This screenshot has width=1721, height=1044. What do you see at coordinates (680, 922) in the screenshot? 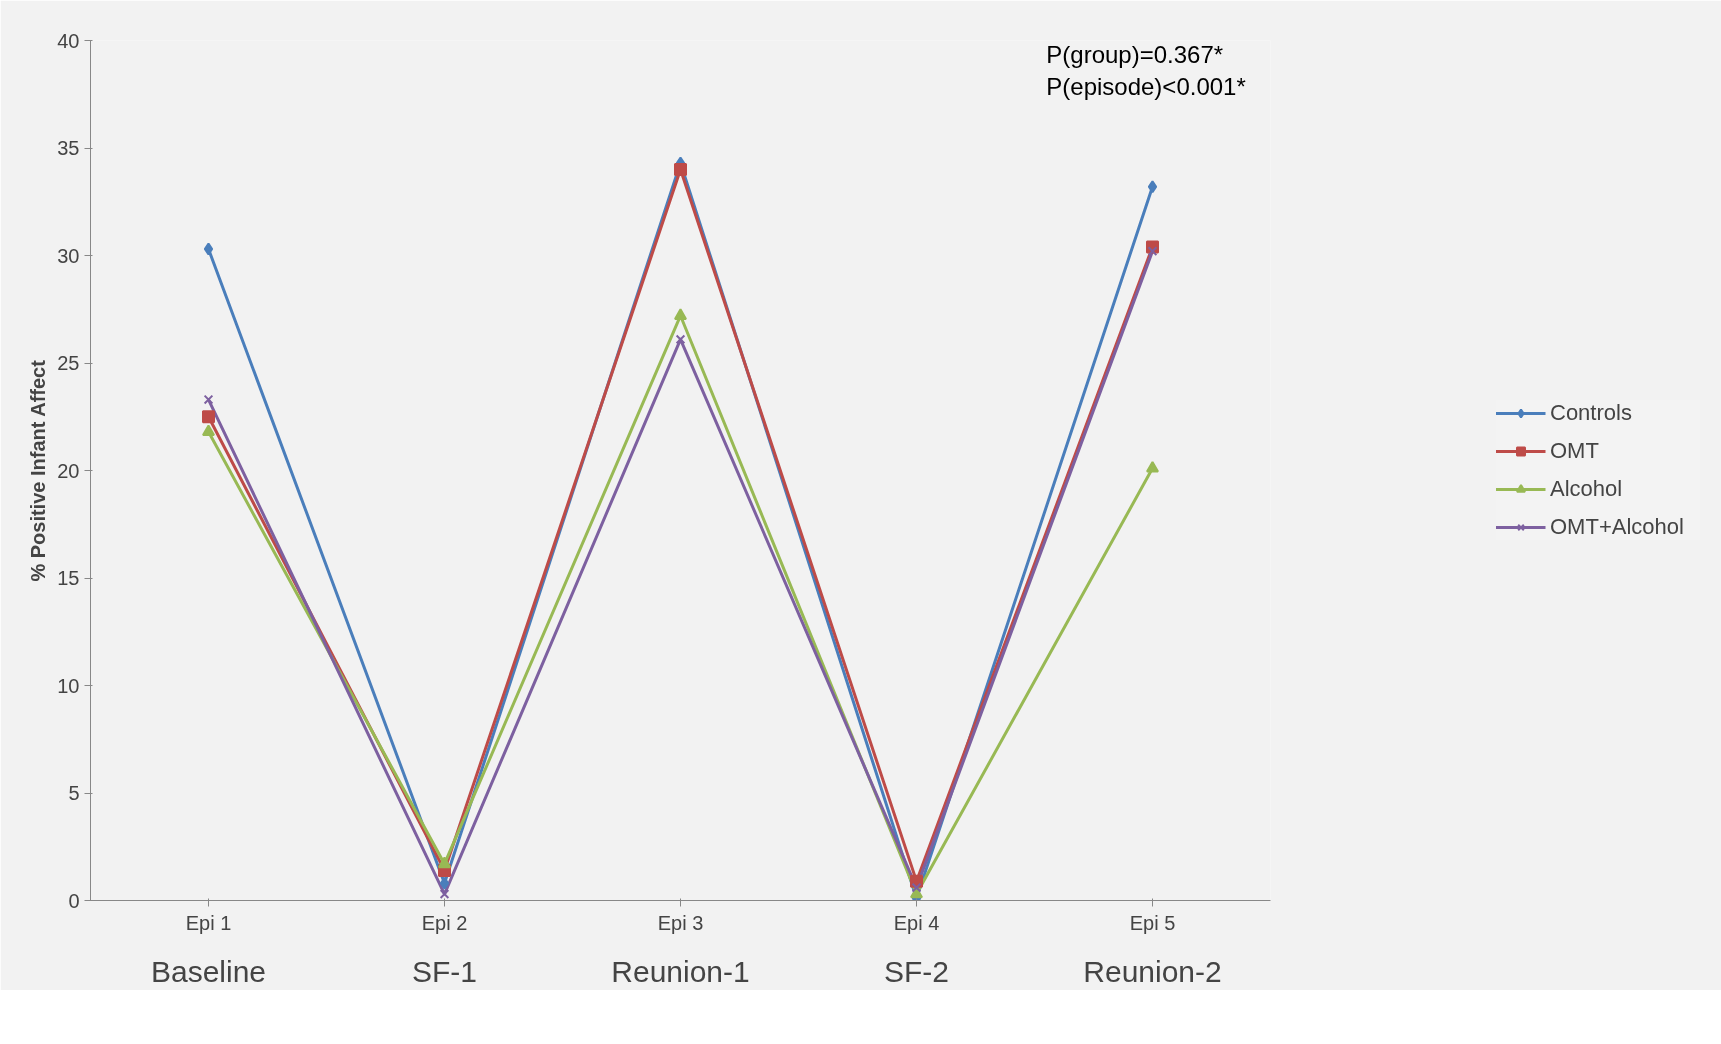
I see `x-tick-label: Epi 3` at bounding box center [680, 922].